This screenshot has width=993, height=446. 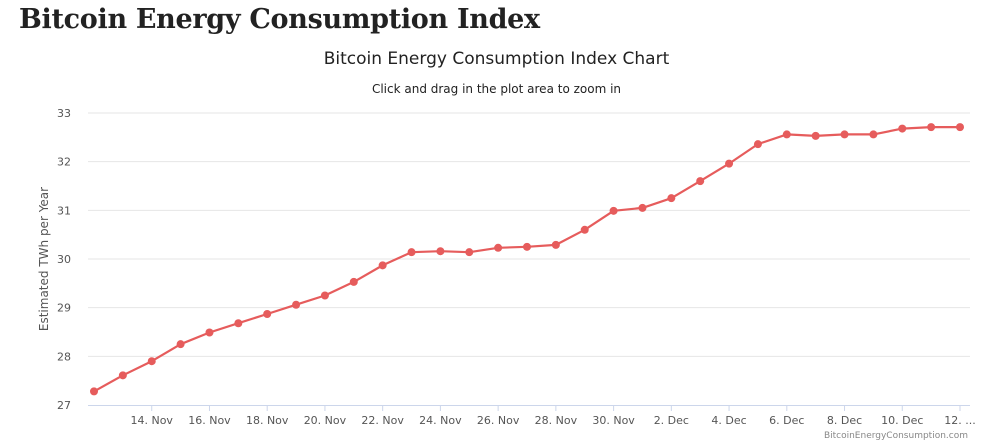 What do you see at coordinates (64, 210) in the screenshot?
I see `y-tick-label: 31` at bounding box center [64, 210].